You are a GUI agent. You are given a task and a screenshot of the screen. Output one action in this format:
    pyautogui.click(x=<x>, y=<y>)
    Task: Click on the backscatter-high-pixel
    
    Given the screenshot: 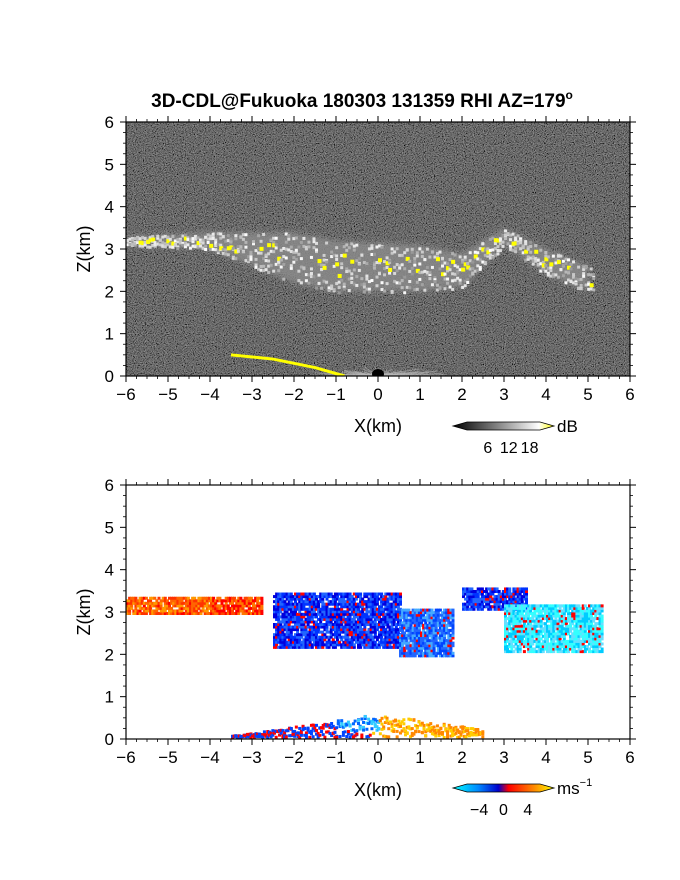 What is the action you would take?
    pyautogui.click(x=463, y=269)
    